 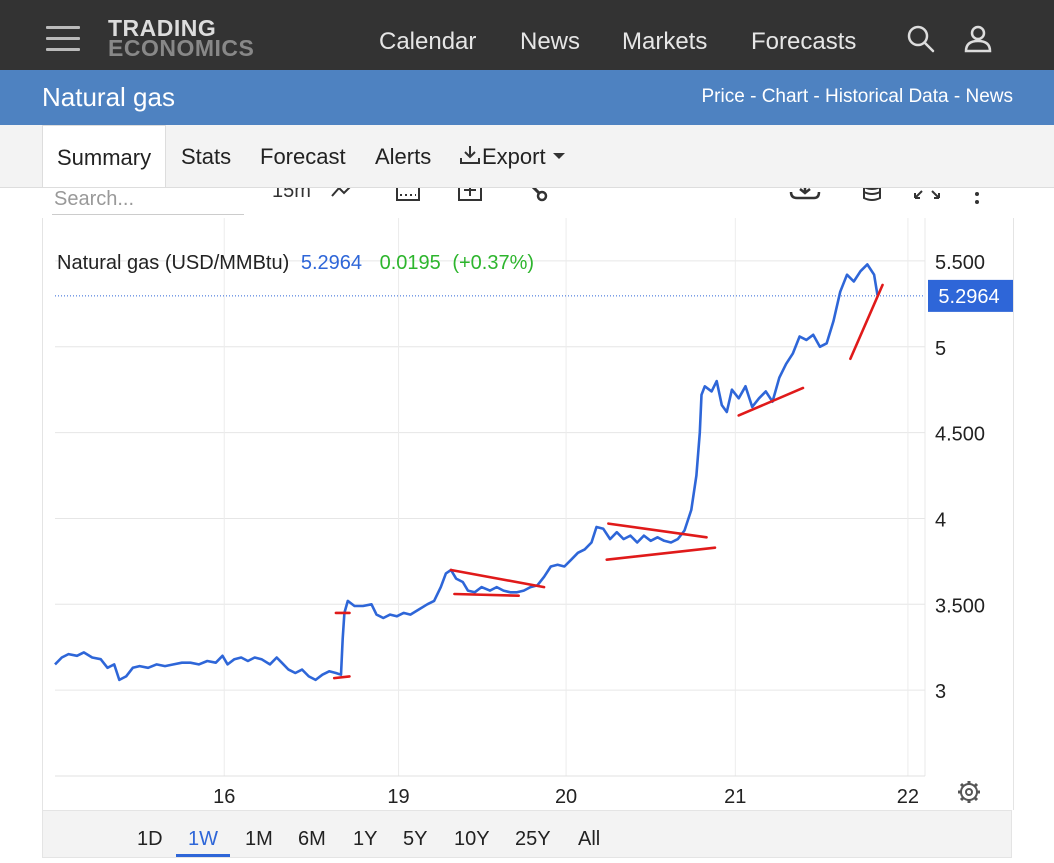 What do you see at coordinates (415, 839) in the screenshot?
I see `range-5y: 5Y` at bounding box center [415, 839].